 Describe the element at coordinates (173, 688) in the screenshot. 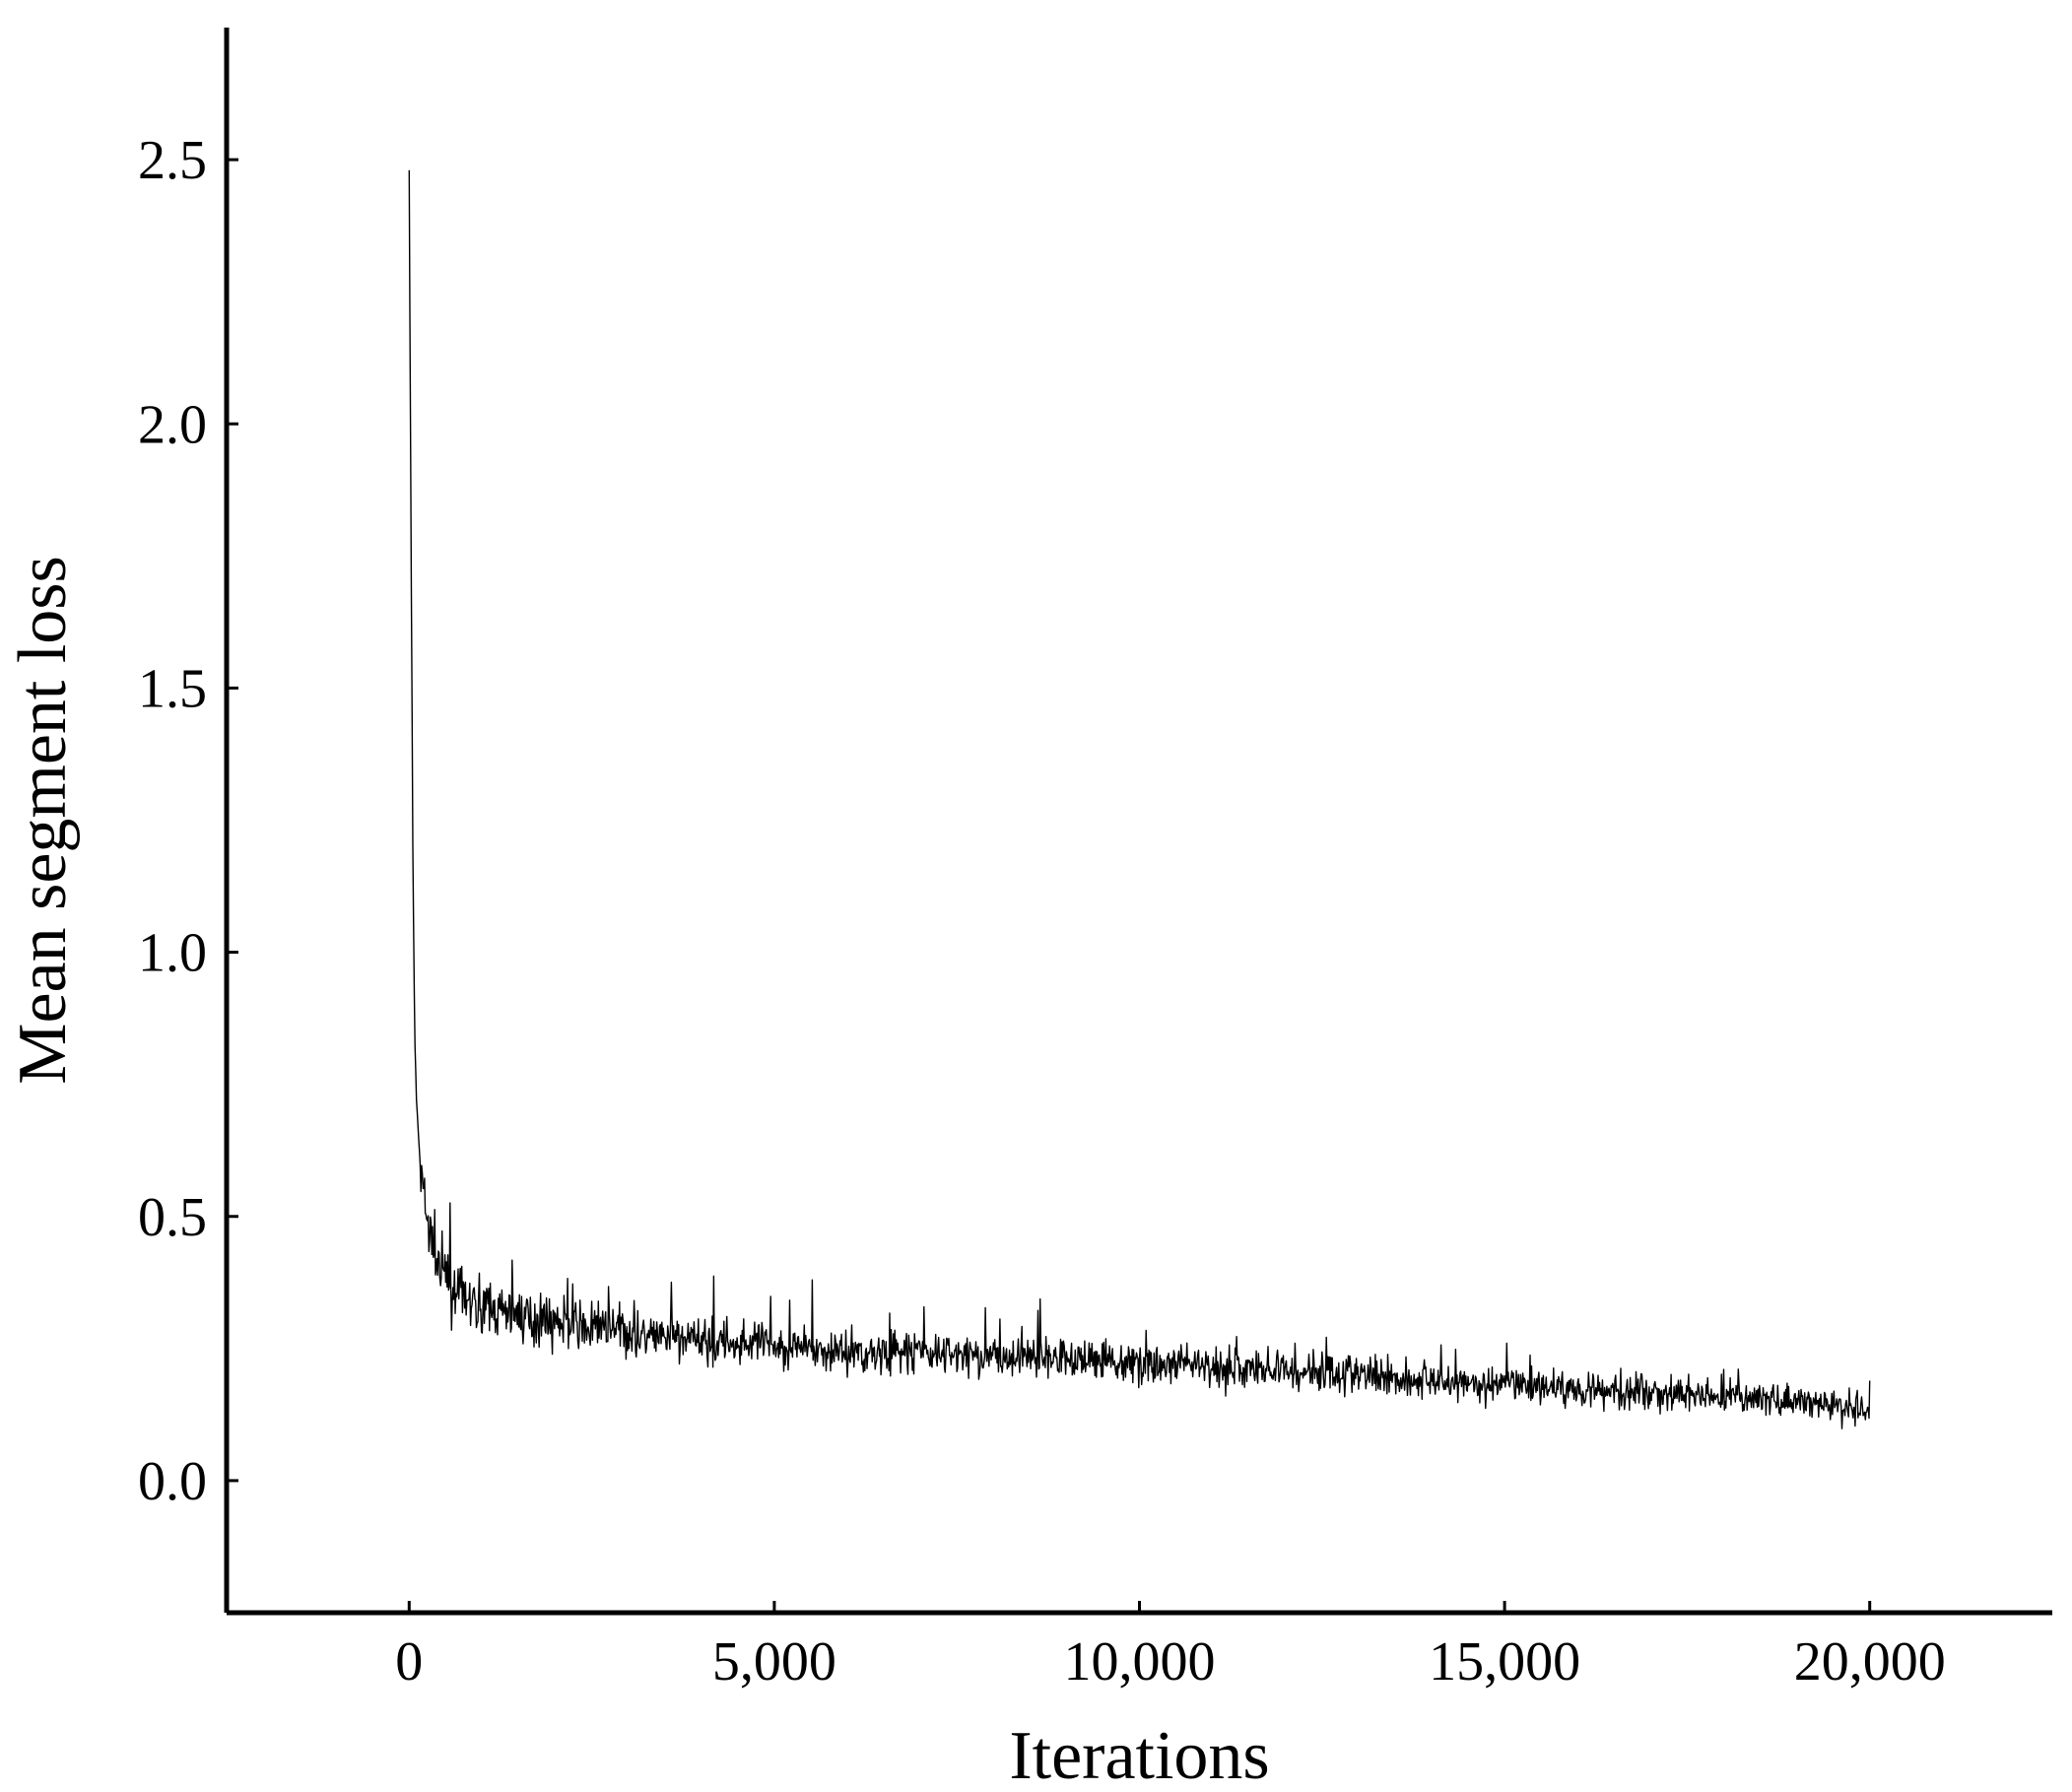

I see `y-tick-label: 1.5` at that location.